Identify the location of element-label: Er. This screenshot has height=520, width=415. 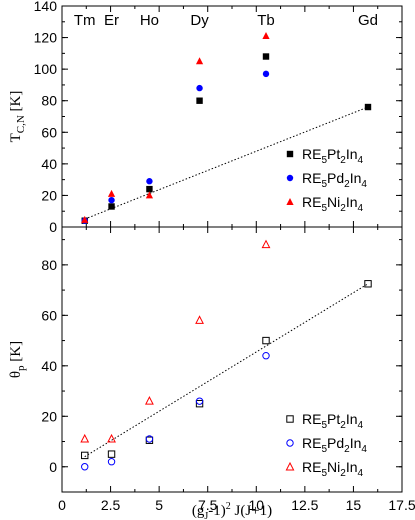
(111, 20).